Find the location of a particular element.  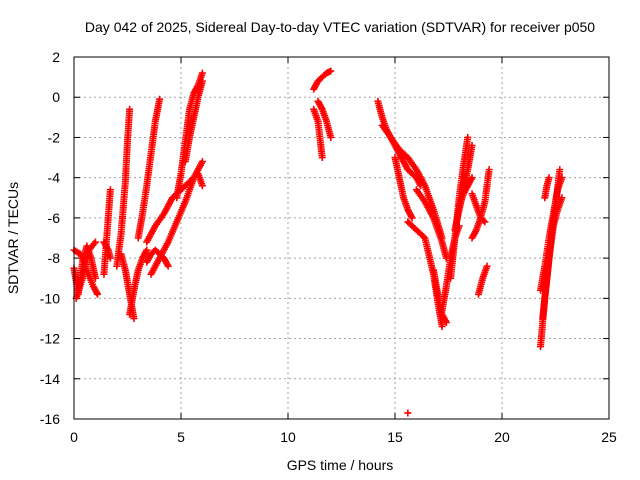

y-tick-label: -6 is located at coordinates (54, 218).